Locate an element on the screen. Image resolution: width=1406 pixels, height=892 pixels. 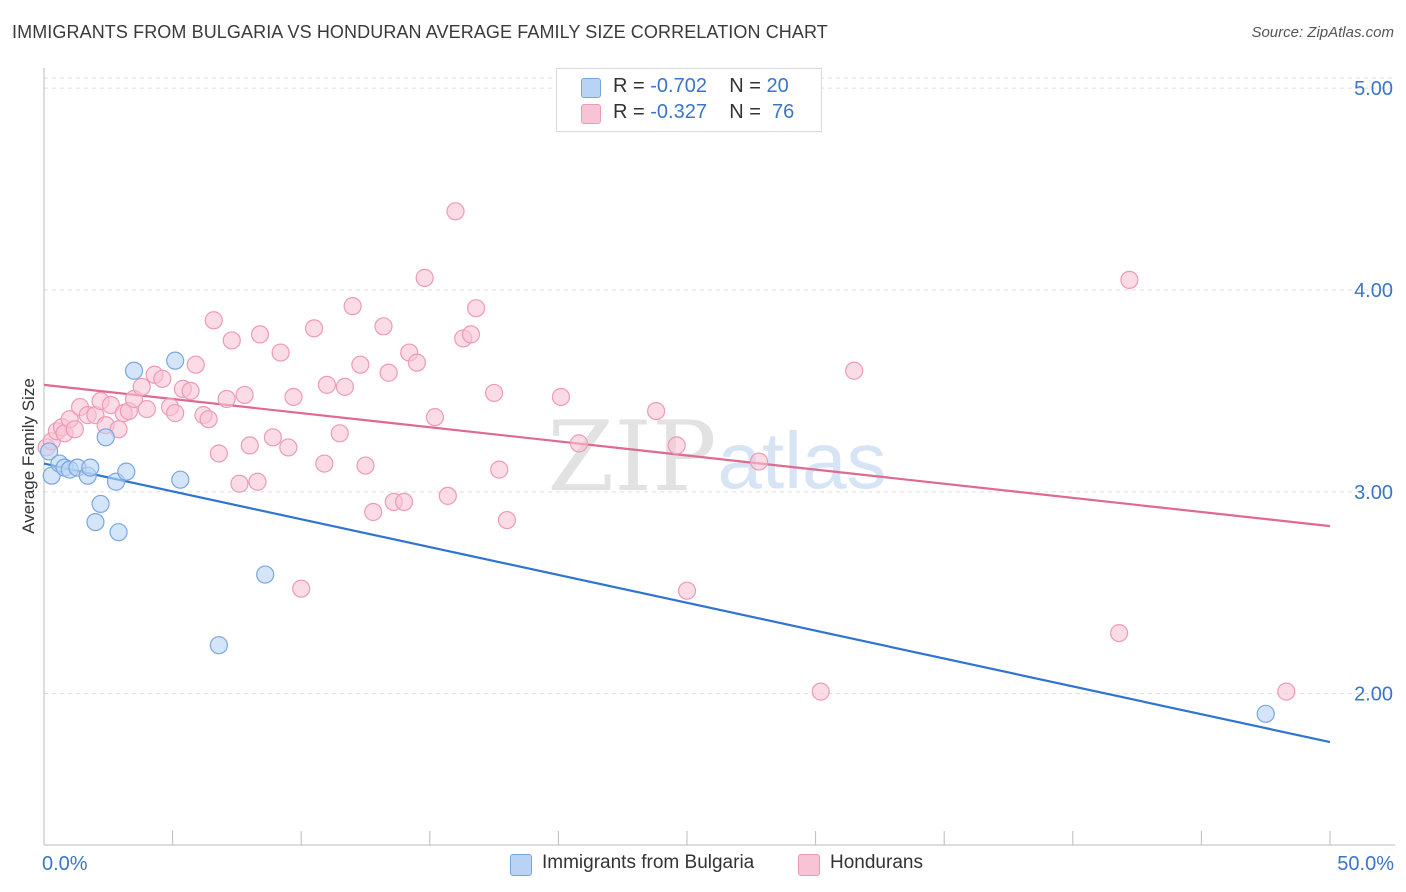
honduras-trend-line is located at coordinates (687, 455).